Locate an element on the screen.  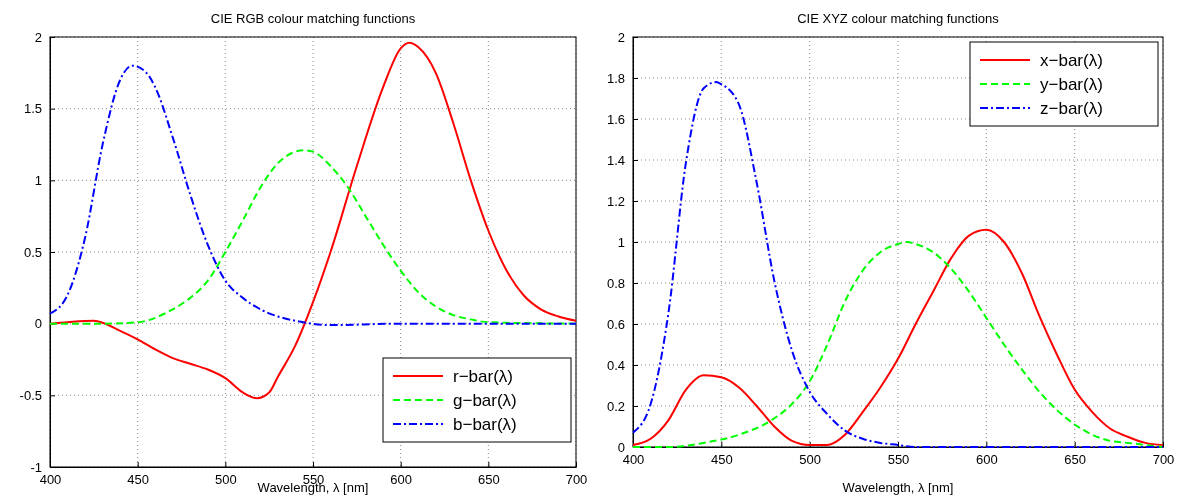
x-tick-label: 550 is located at coordinates (898, 460).